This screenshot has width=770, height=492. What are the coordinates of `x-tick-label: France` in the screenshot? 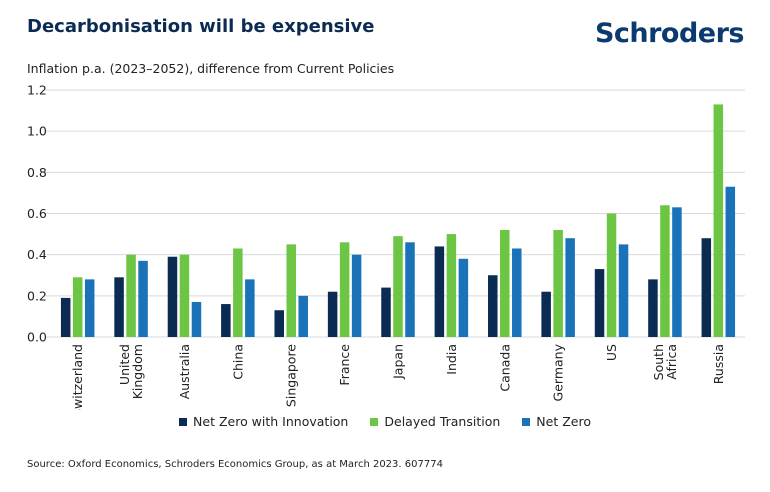 It's located at (344, 365).